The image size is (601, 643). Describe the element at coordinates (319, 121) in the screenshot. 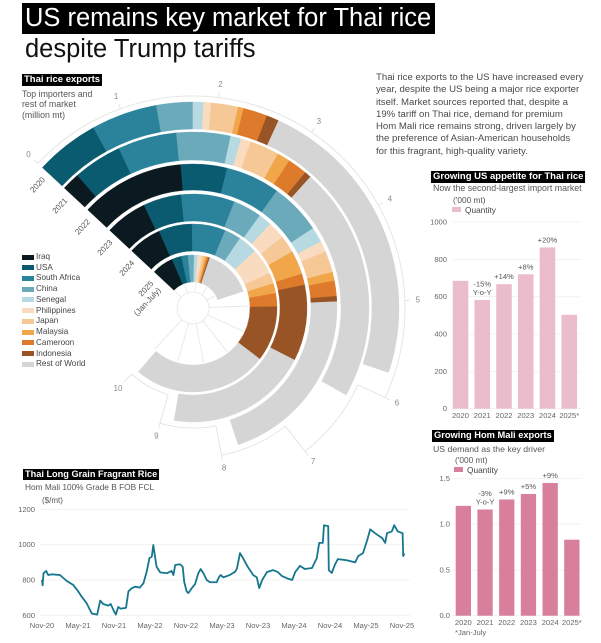

I see `axis-tick-label: 3` at that location.